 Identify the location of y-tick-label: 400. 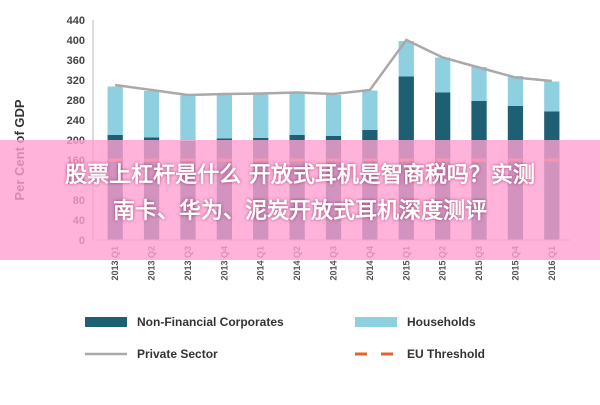
(76, 41).